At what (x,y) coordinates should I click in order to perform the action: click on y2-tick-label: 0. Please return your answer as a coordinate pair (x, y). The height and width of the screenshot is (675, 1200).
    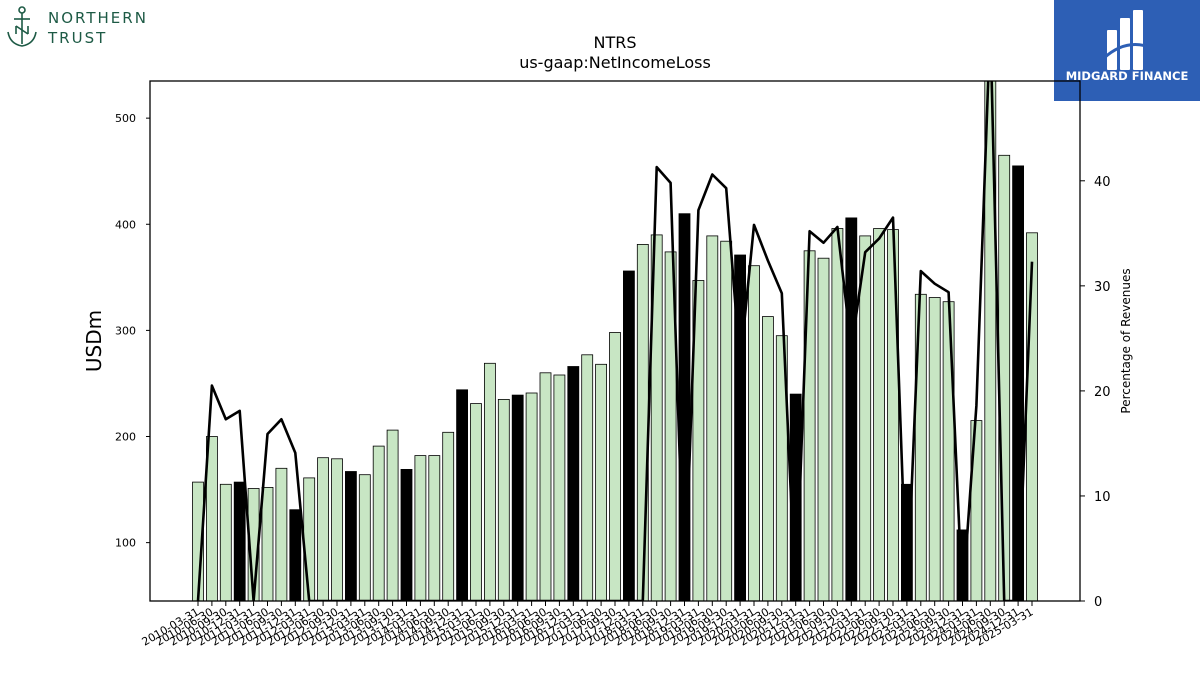
    Looking at the image, I should click on (1098, 602).